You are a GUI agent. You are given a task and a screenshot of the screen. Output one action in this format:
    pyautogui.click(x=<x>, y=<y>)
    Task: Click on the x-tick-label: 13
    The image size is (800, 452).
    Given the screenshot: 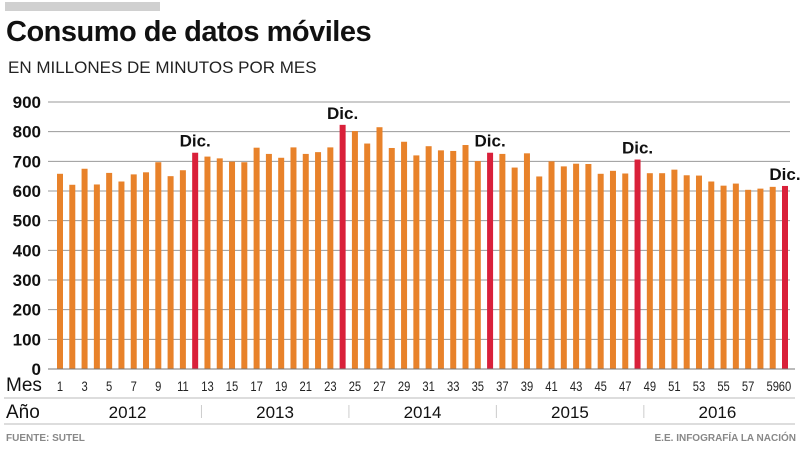 What is the action you would take?
    pyautogui.click(x=207, y=386)
    